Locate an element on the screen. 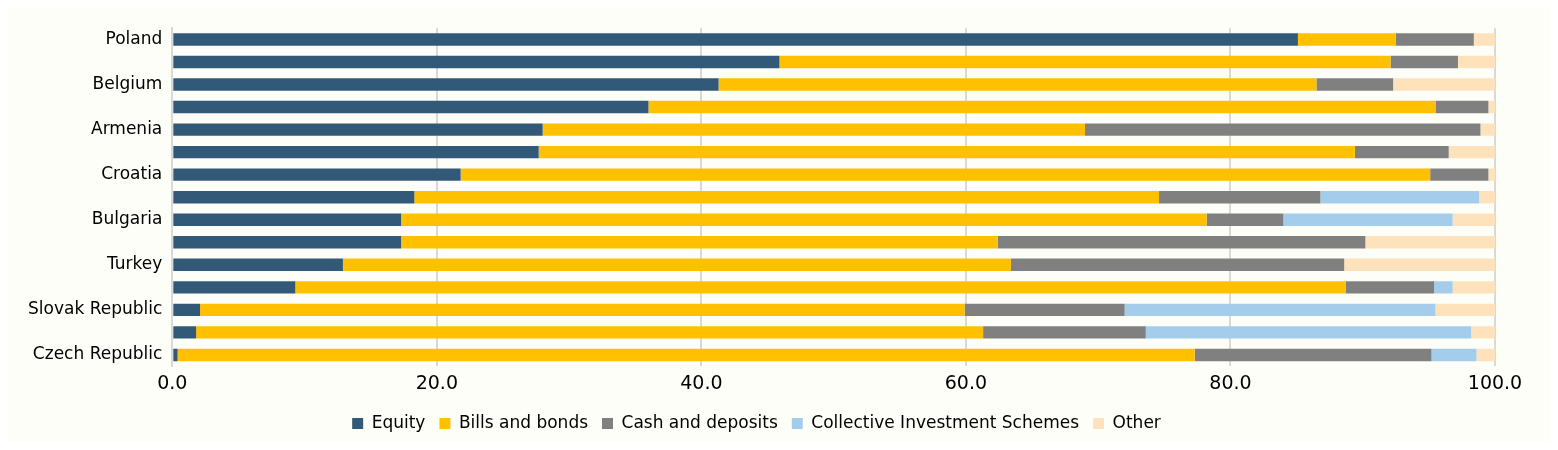 The image size is (1558, 450). x-tick-label: 0.0 is located at coordinates (172, 381).